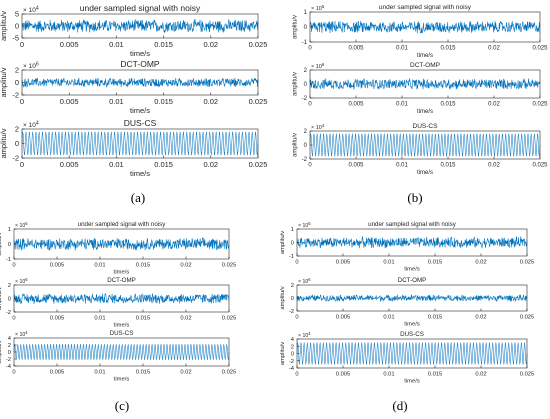  Describe the element at coordinates (138, 197) in the screenshot. I see `panel-label: (a)` at that location.